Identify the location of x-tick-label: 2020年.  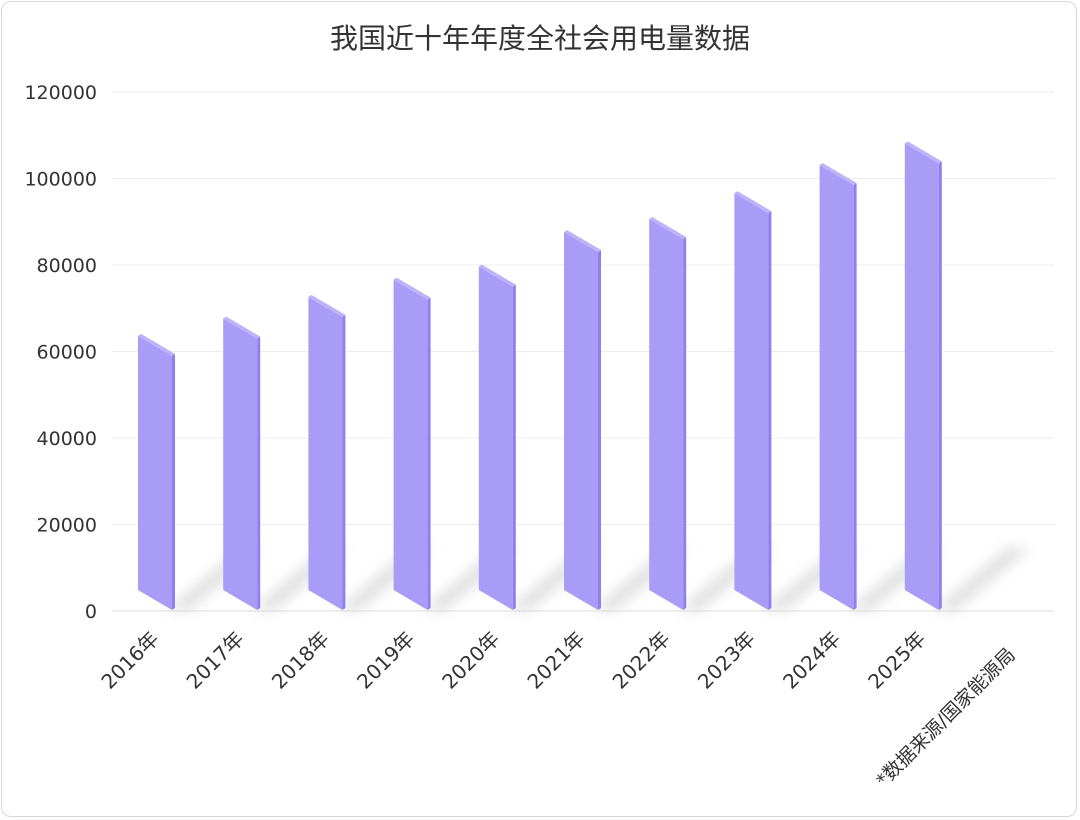
(470, 660).